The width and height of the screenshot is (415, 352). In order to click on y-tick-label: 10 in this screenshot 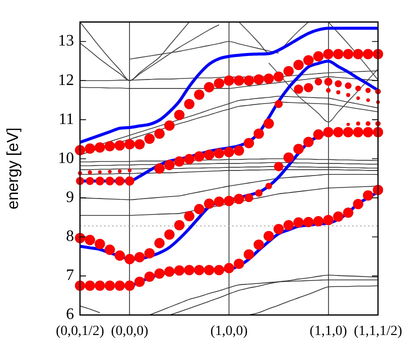, I will do `click(66, 158)`.